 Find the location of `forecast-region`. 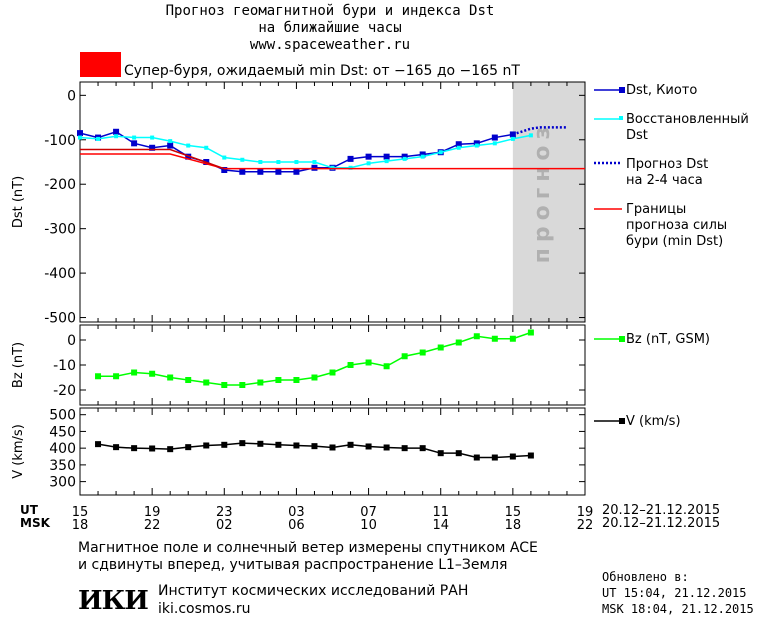

forecast-region is located at coordinates (548, 202).